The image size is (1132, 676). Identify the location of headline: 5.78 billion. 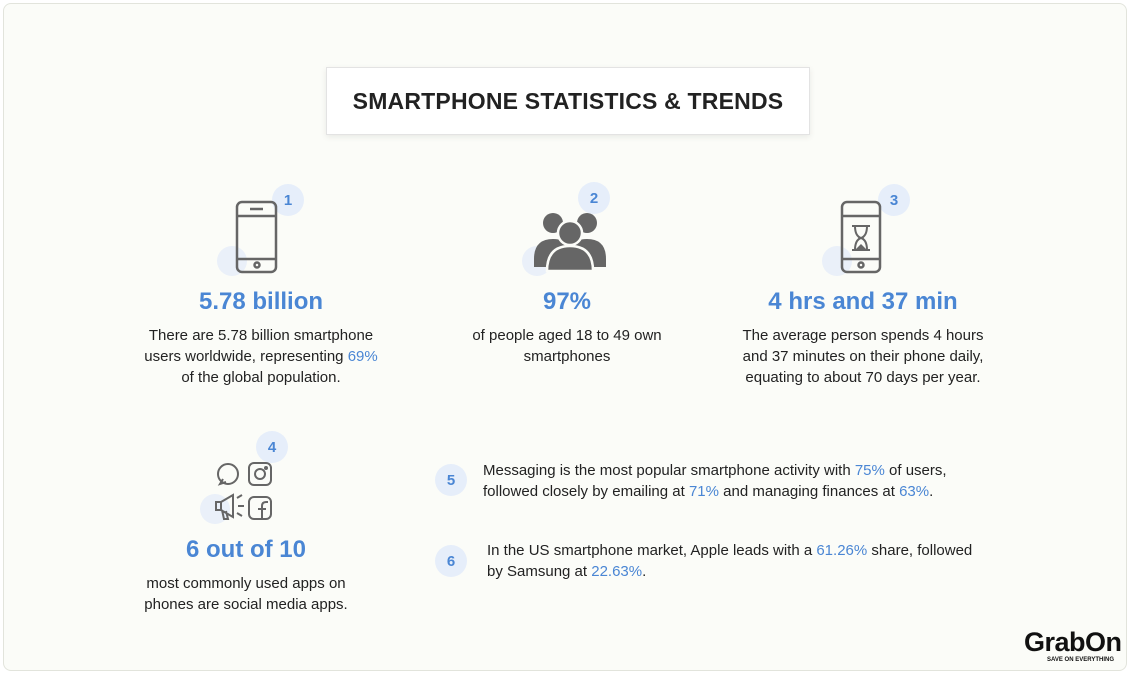
(261, 301).